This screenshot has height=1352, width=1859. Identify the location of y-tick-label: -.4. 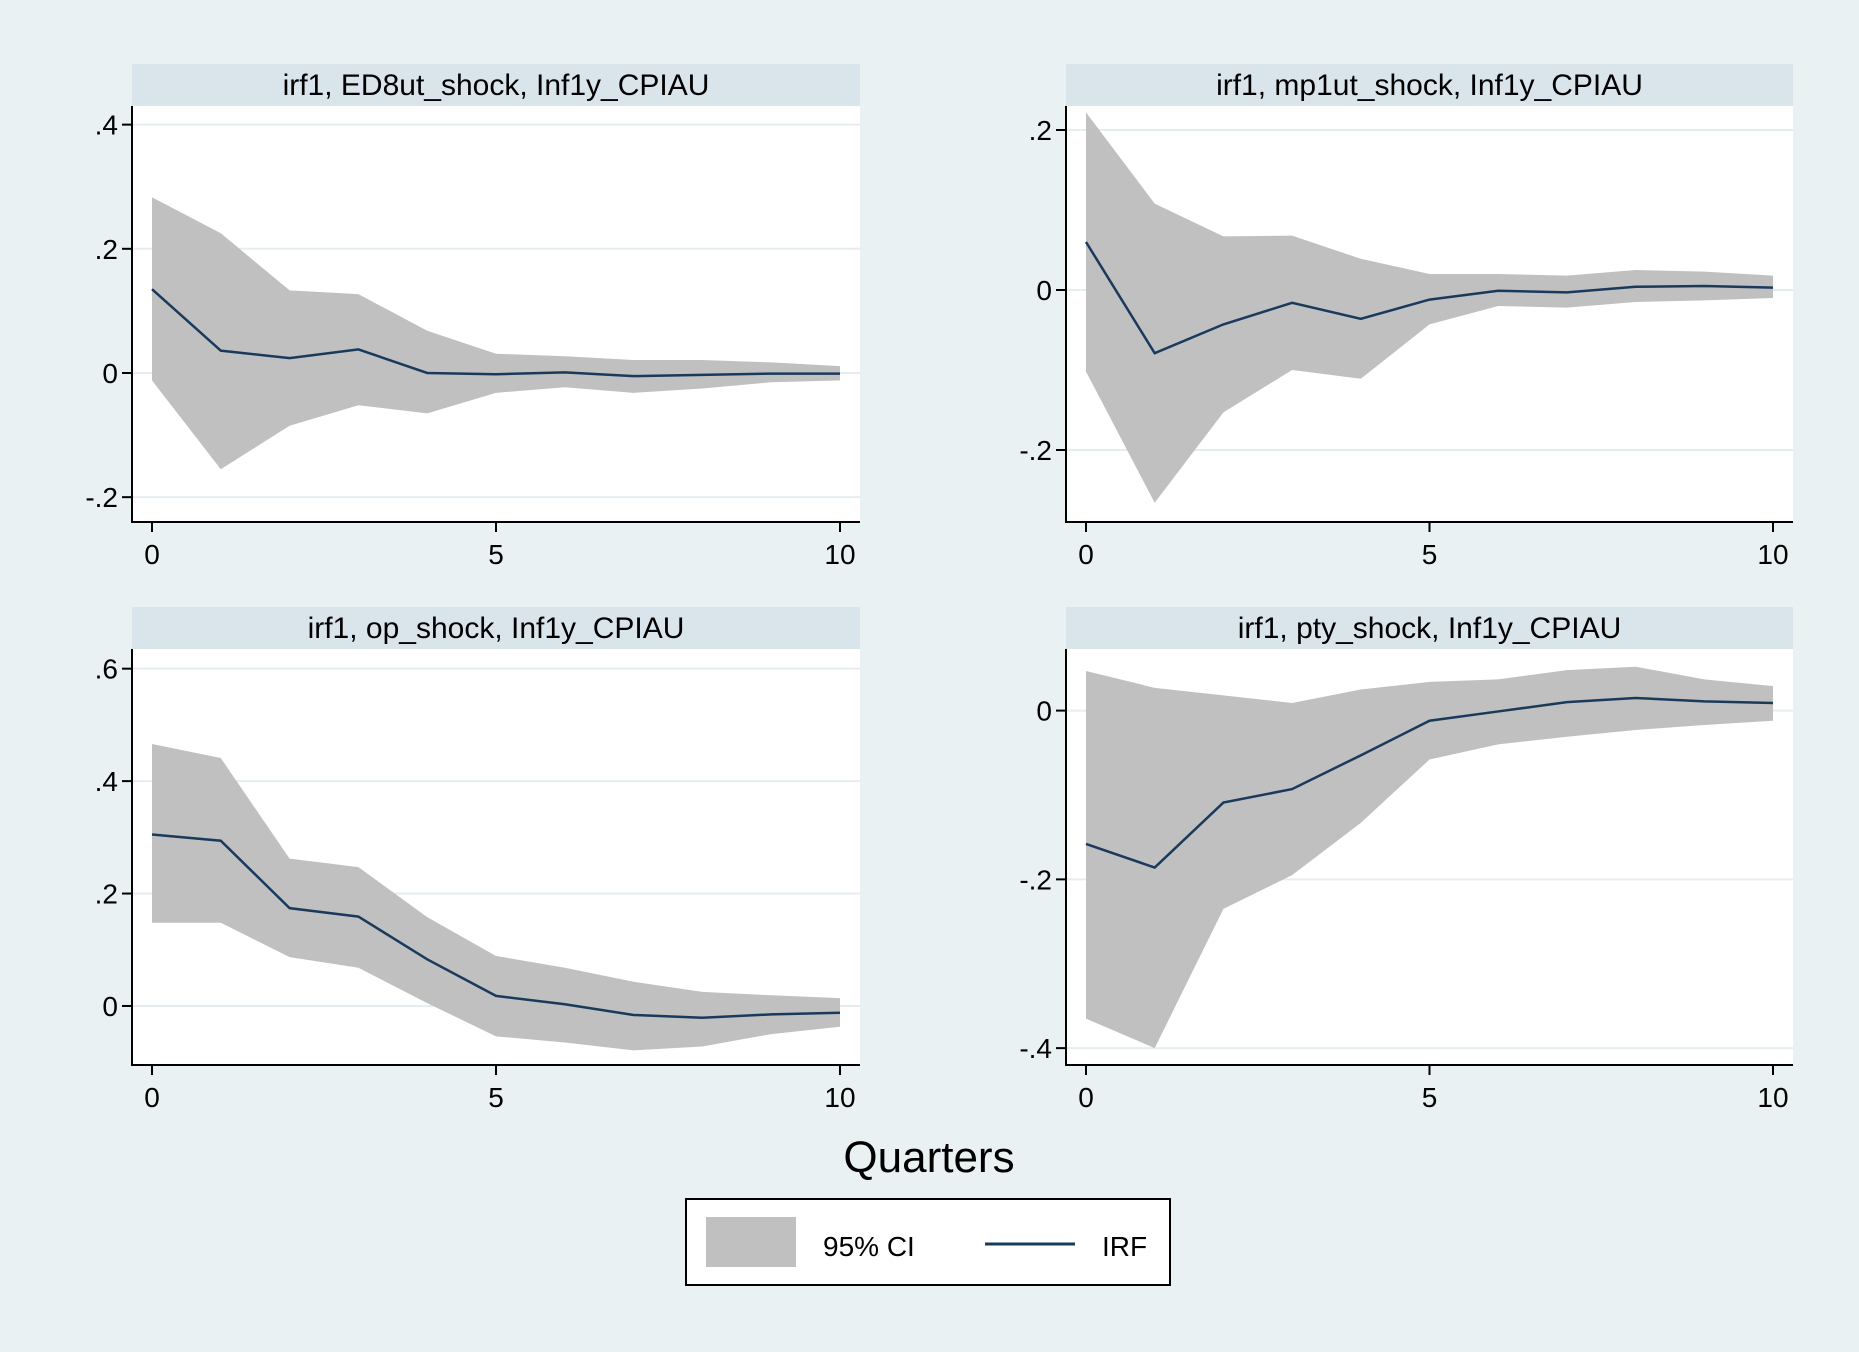
(1035, 1048).